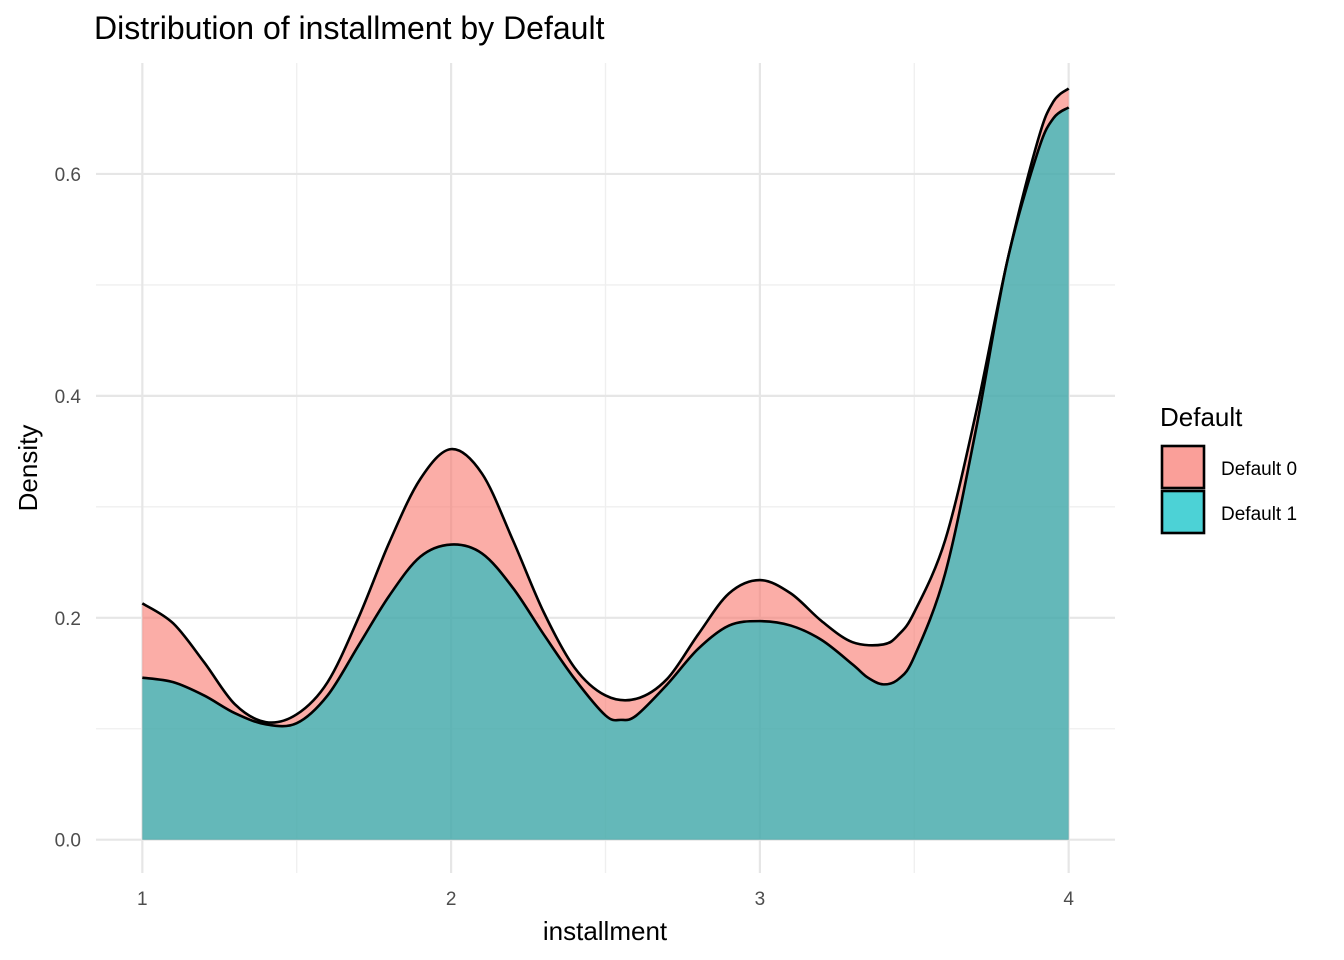 This screenshot has height=960, width=1344. I want to click on x-tick-label: 1, so click(142, 899).